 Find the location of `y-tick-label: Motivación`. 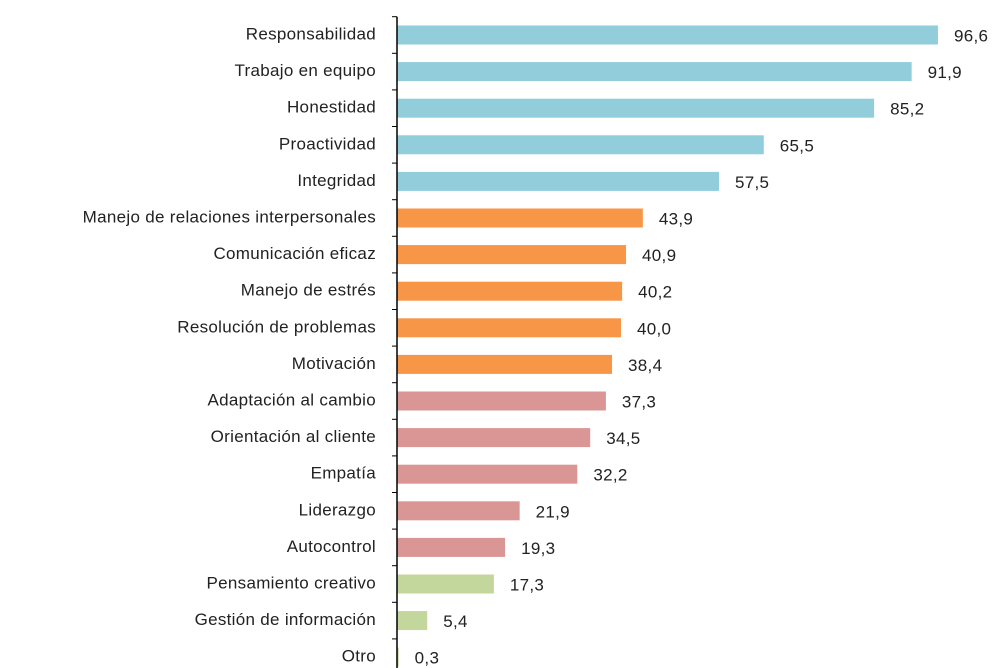

y-tick-label: Motivación is located at coordinates (334, 363).